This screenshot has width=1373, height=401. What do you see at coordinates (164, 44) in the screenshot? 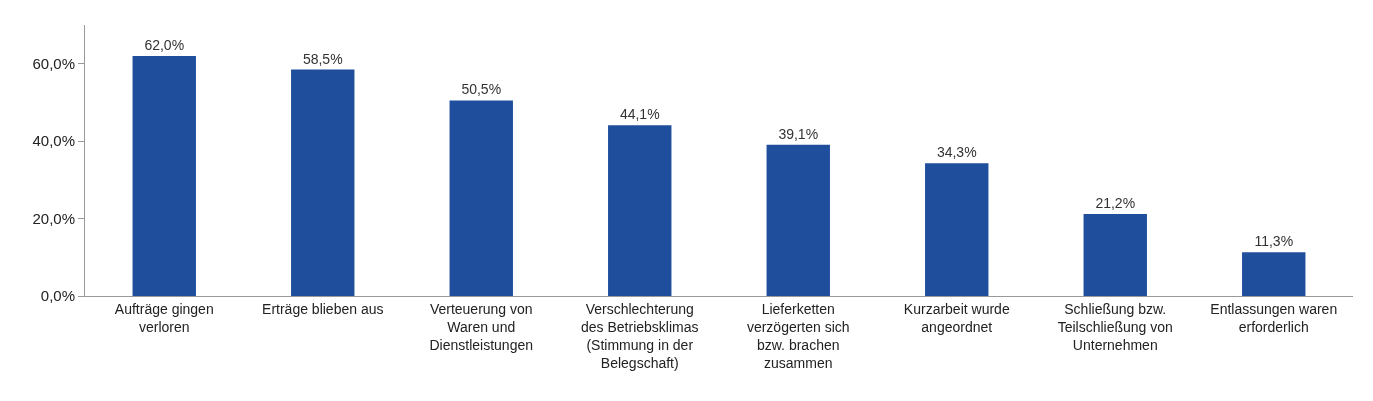
I see `data-label: 62,0%` at bounding box center [164, 44].